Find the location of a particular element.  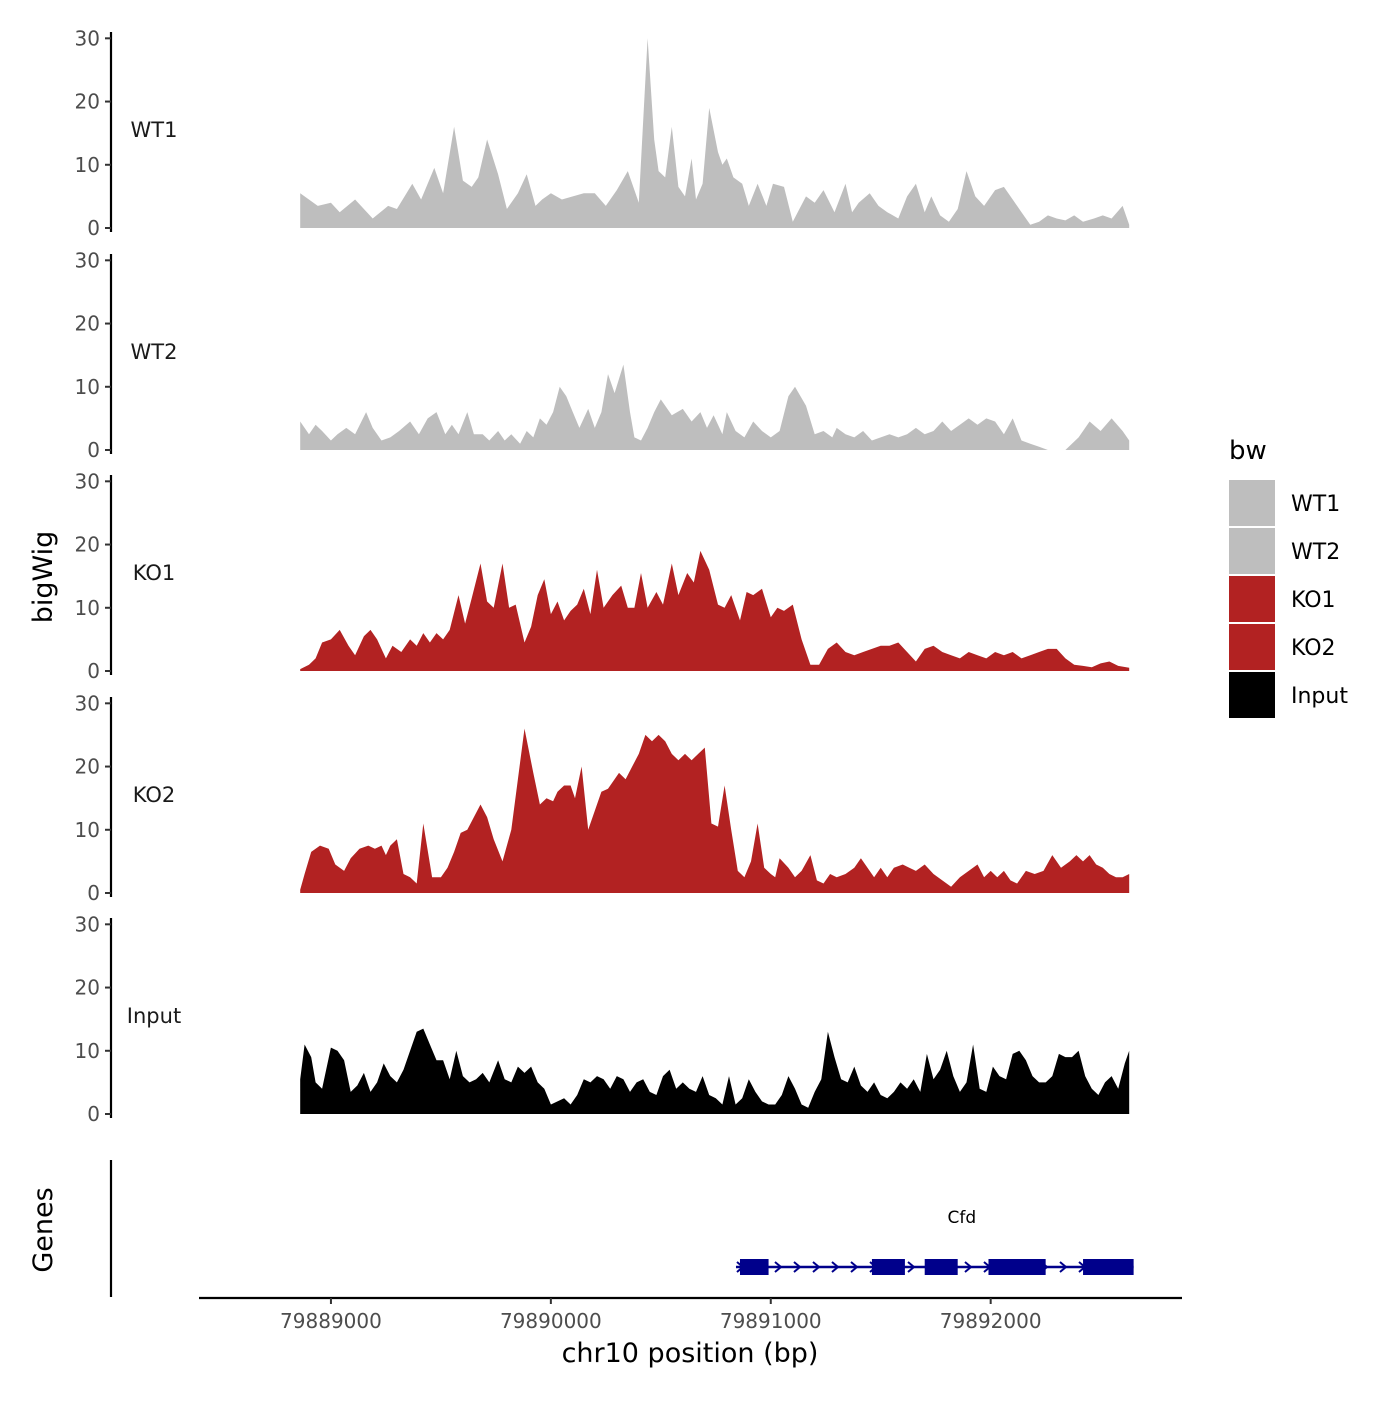

x-tick-label: 79891000 is located at coordinates (771, 1321).